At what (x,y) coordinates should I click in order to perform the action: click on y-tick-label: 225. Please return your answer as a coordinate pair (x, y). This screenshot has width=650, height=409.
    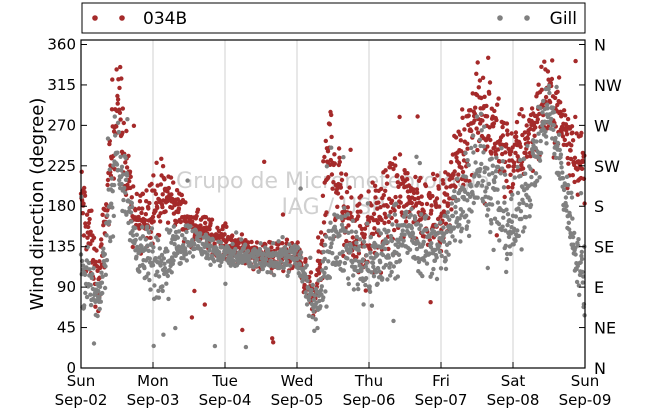
    Looking at the image, I should click on (61, 166).